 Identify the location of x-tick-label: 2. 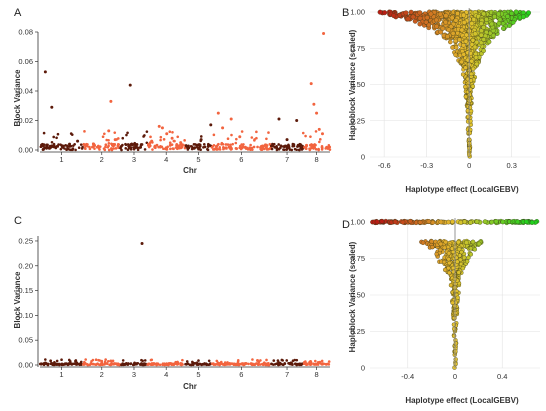
(102, 374).